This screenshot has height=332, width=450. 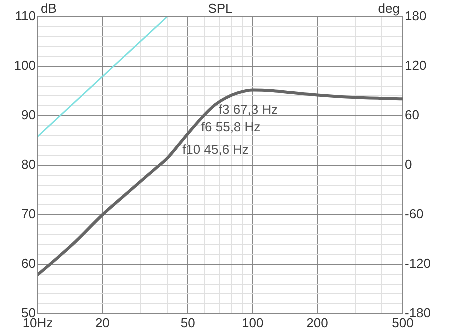 What do you see at coordinates (253, 322) in the screenshot?
I see `x-tick-label: 100` at bounding box center [253, 322].